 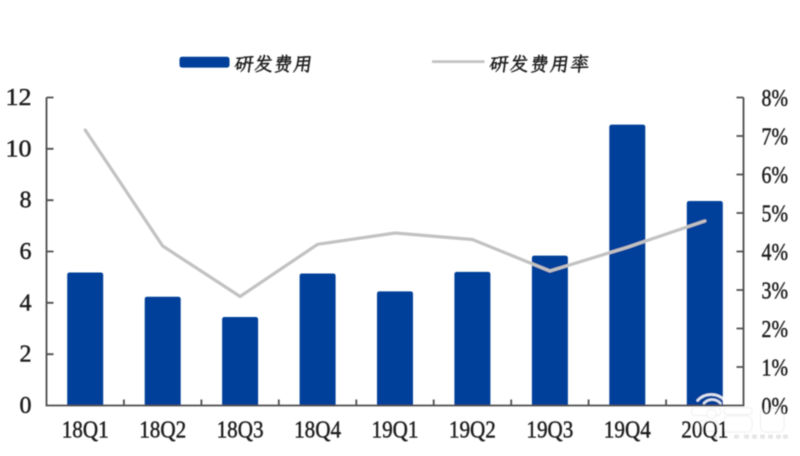 I want to click on svg-text: 6, so click(x=26, y=252).